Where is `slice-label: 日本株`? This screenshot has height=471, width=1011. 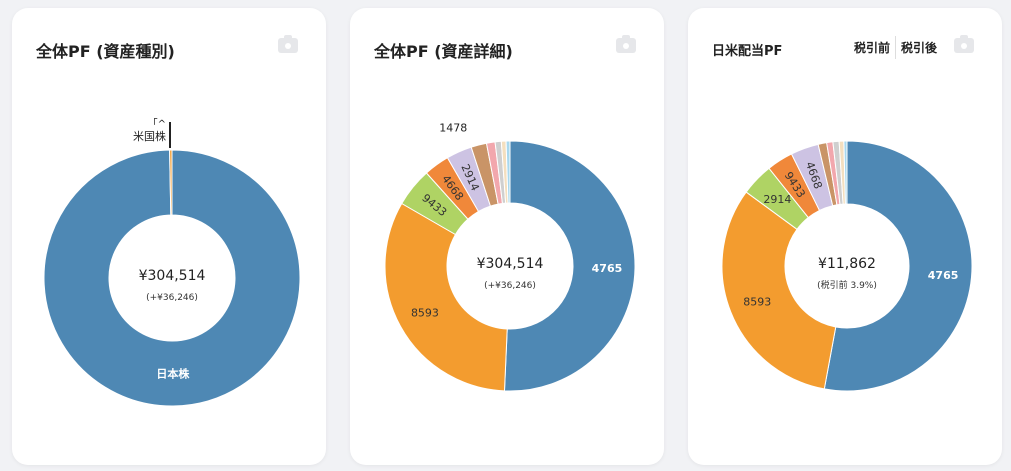
slice-label: 日本株 is located at coordinates (173, 373).